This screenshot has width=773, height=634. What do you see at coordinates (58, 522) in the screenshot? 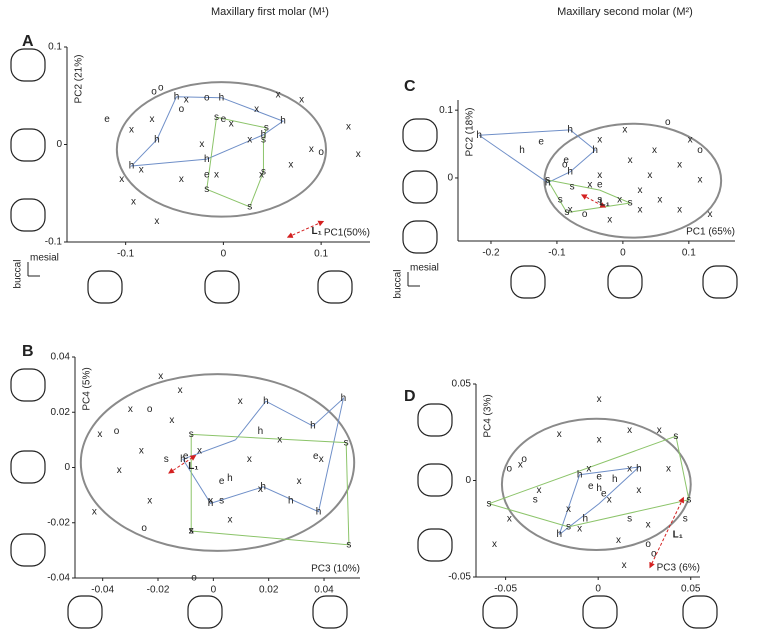
I see `y-tick-label: -0.02` at bounding box center [58, 522].